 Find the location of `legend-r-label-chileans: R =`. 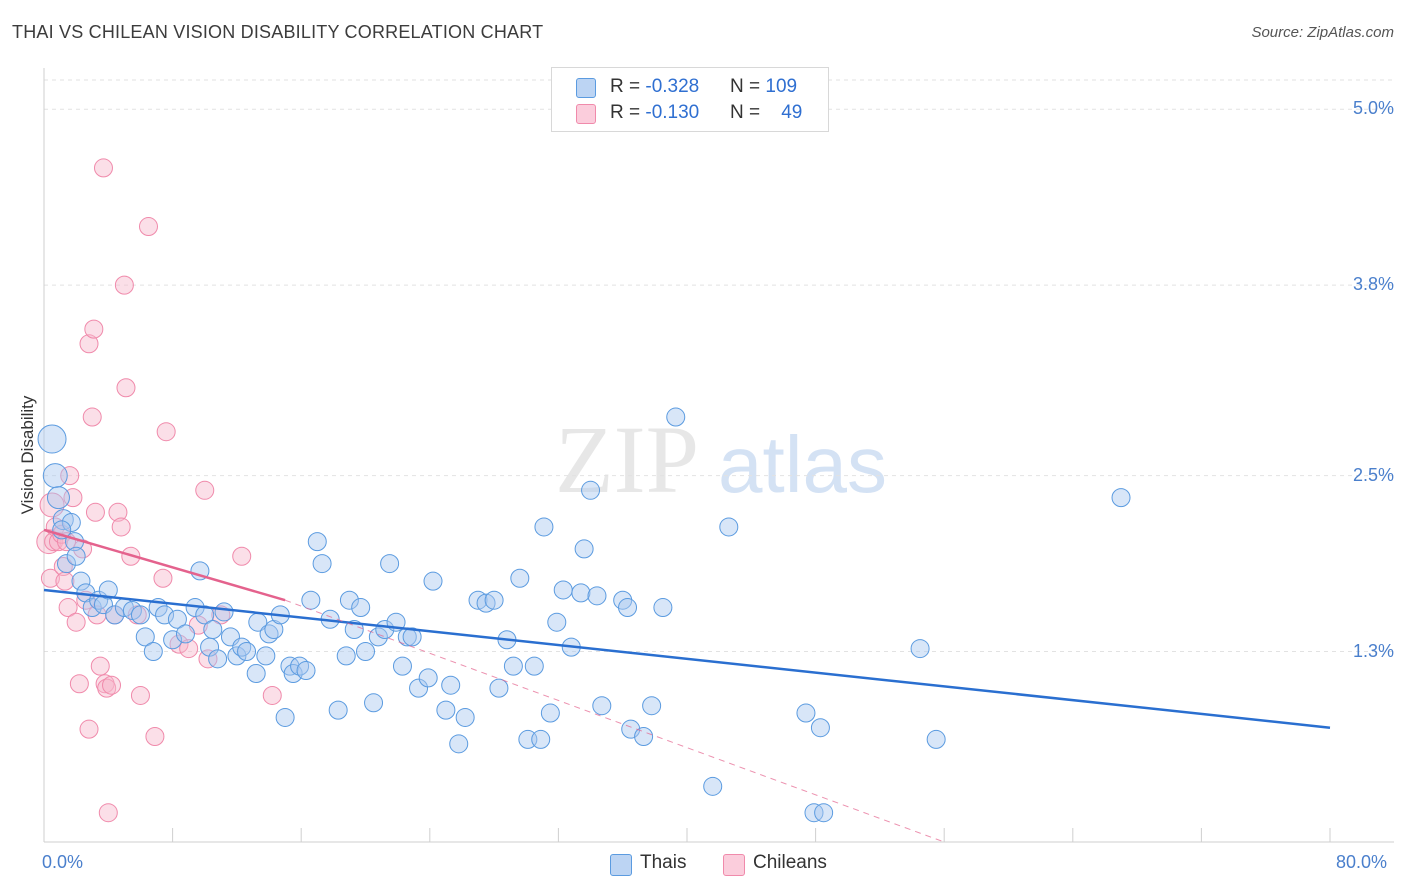

legend-r-label-chileans: R = is located at coordinates (628, 112).